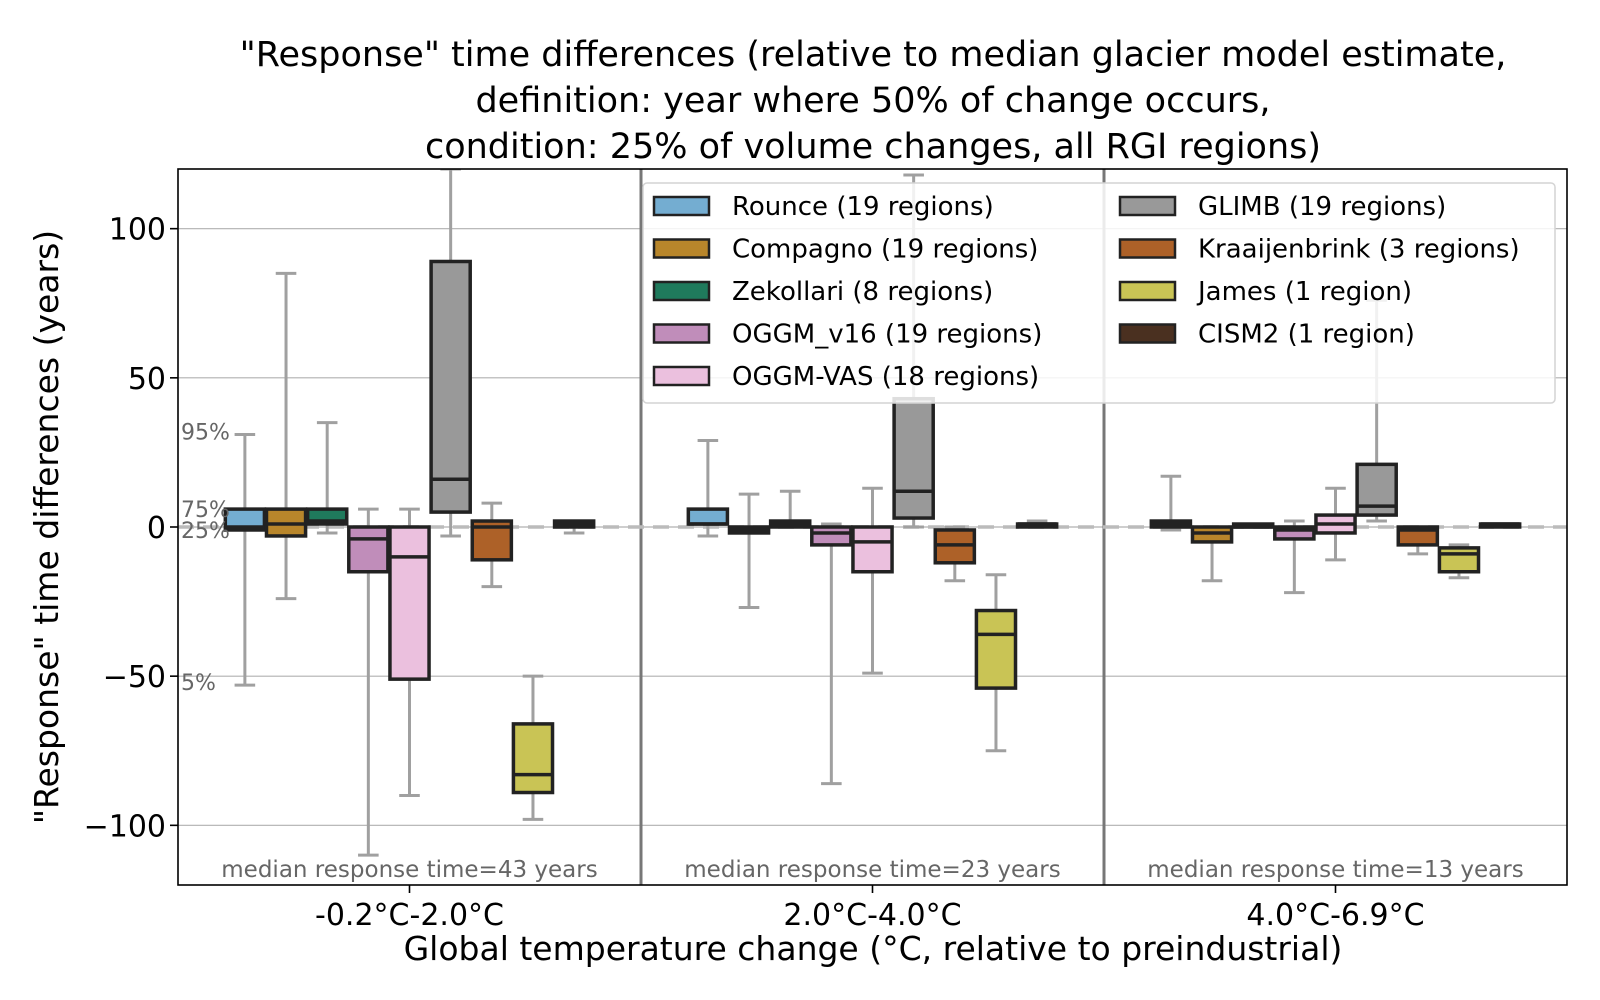  Describe the element at coordinates (1306, 335) in the screenshot. I see `legend-label: CISM2 (1 region)` at that location.